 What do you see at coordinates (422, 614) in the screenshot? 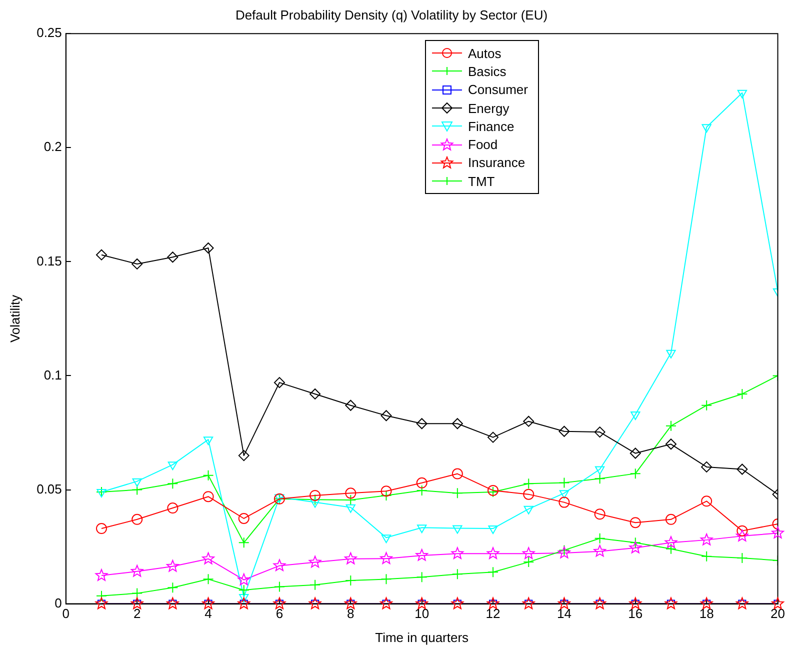
I see `x-tick-label: 10` at bounding box center [422, 614].